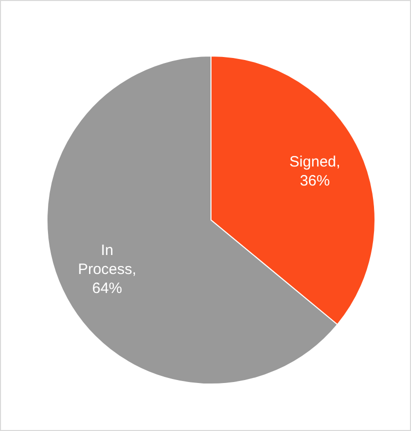 This screenshot has width=411, height=431. I want to click on slice-label: In Process, 64%, so click(107, 268).